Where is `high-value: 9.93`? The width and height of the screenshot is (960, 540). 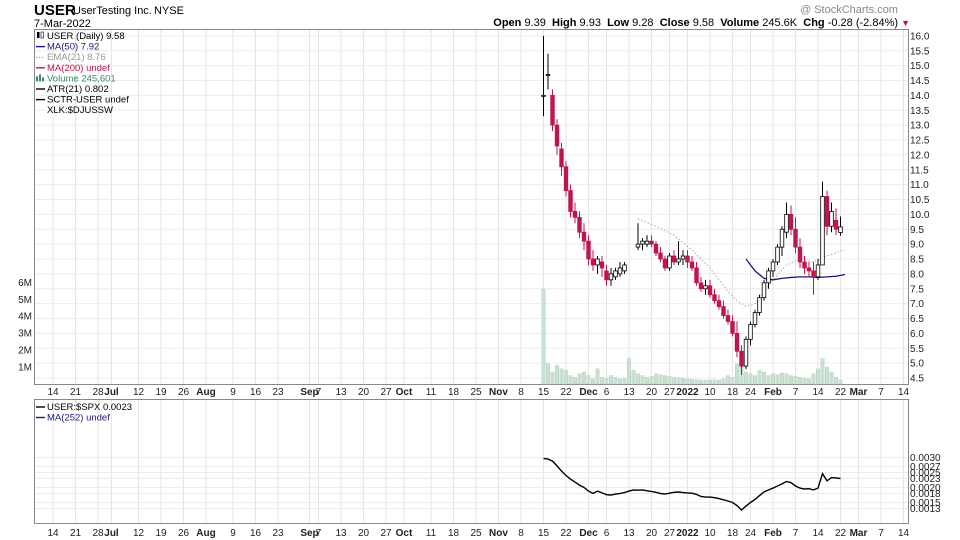 high-value: 9.93 is located at coordinates (590, 23).